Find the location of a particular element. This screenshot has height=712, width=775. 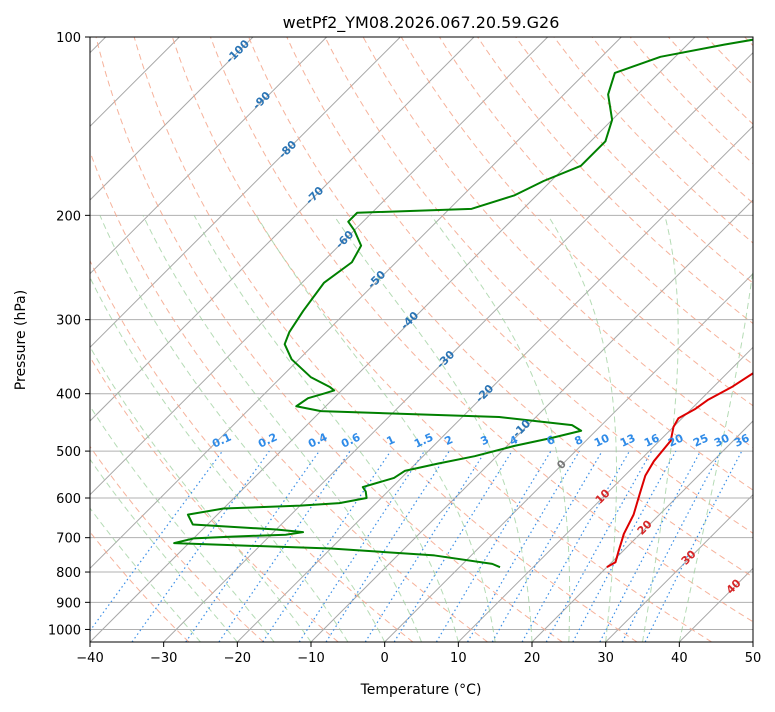

mixing-ratio-label: 6 is located at coordinates (551, 440).